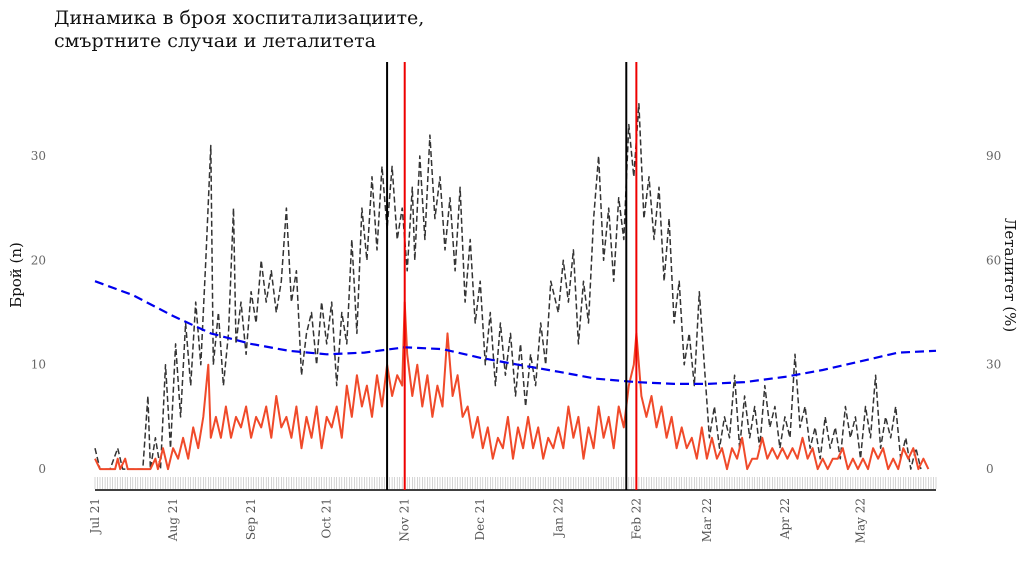 Image resolution: width=1032 pixels, height=573 pixels. What do you see at coordinates (239, 18) in the screenshot?
I see `chart-title-line-1: Динамика в броя хоспитализациите,` at bounding box center [239, 18].